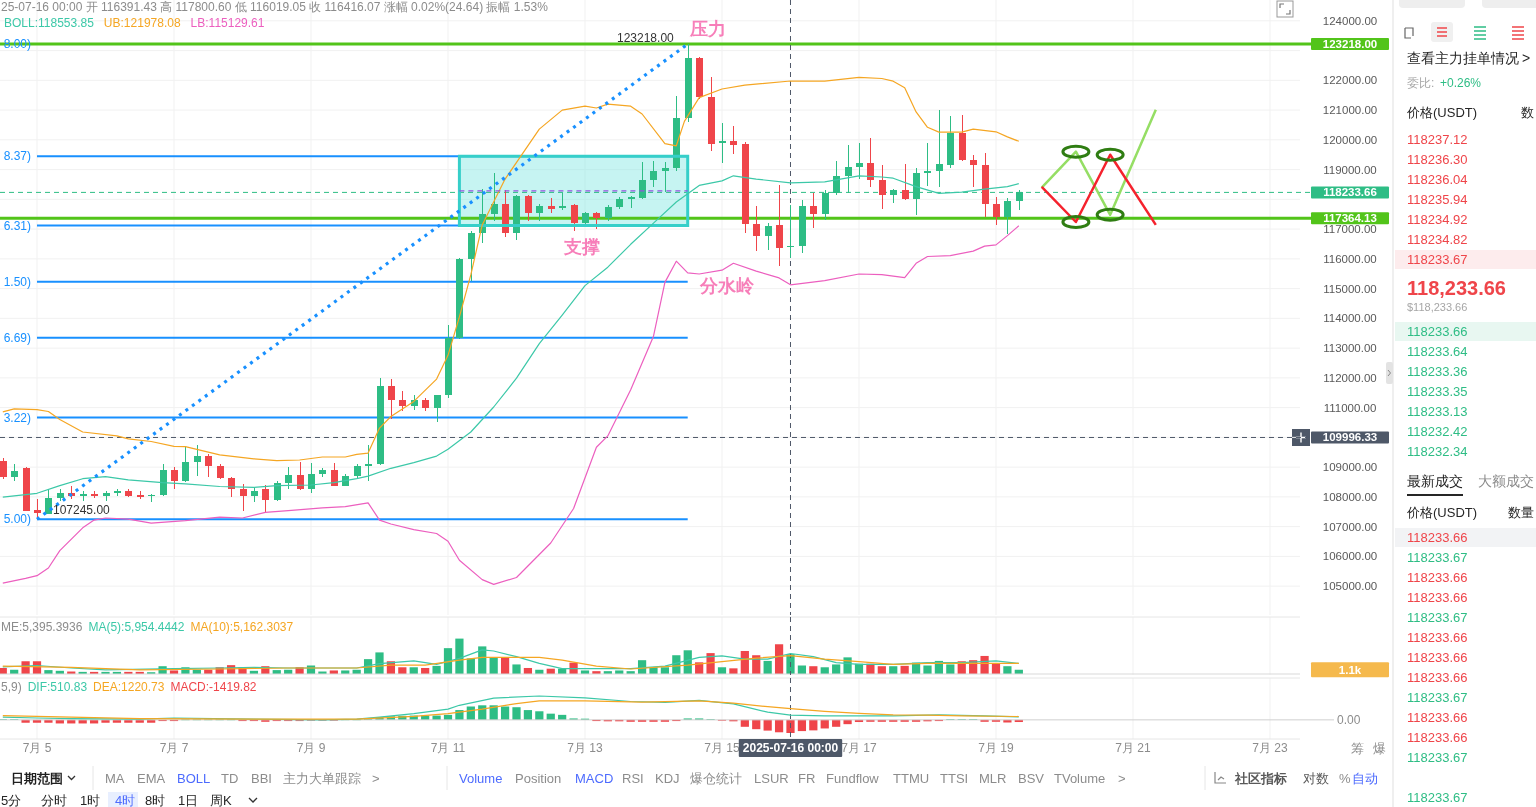 The height and width of the screenshot is (807, 1536). Describe the element at coordinates (155, 799) in the screenshot. I see `text: 8时` at that location.